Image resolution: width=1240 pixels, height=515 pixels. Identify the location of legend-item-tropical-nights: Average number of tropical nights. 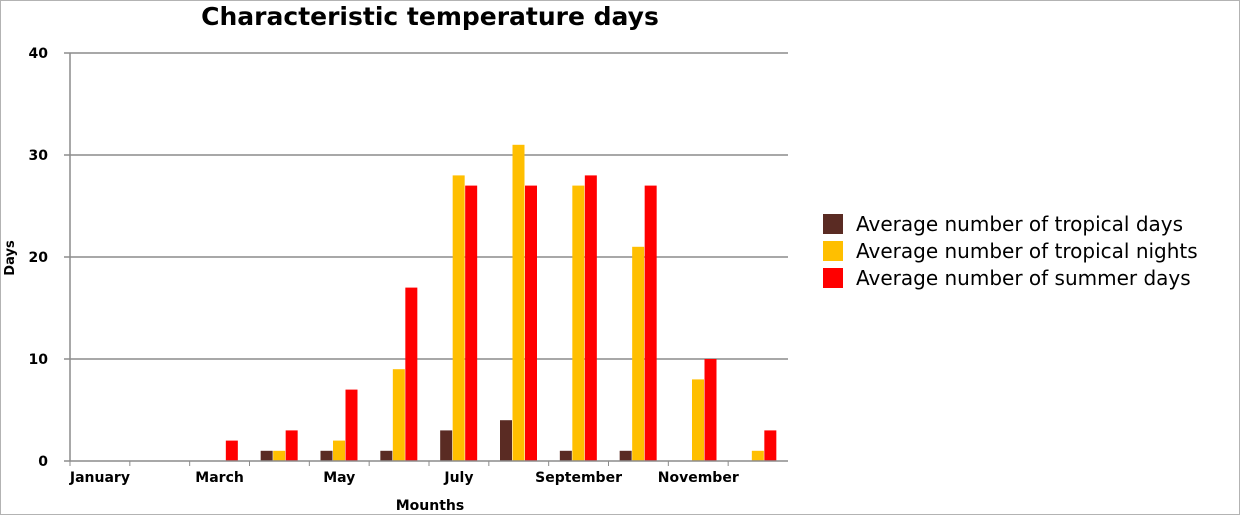
(1010, 250).